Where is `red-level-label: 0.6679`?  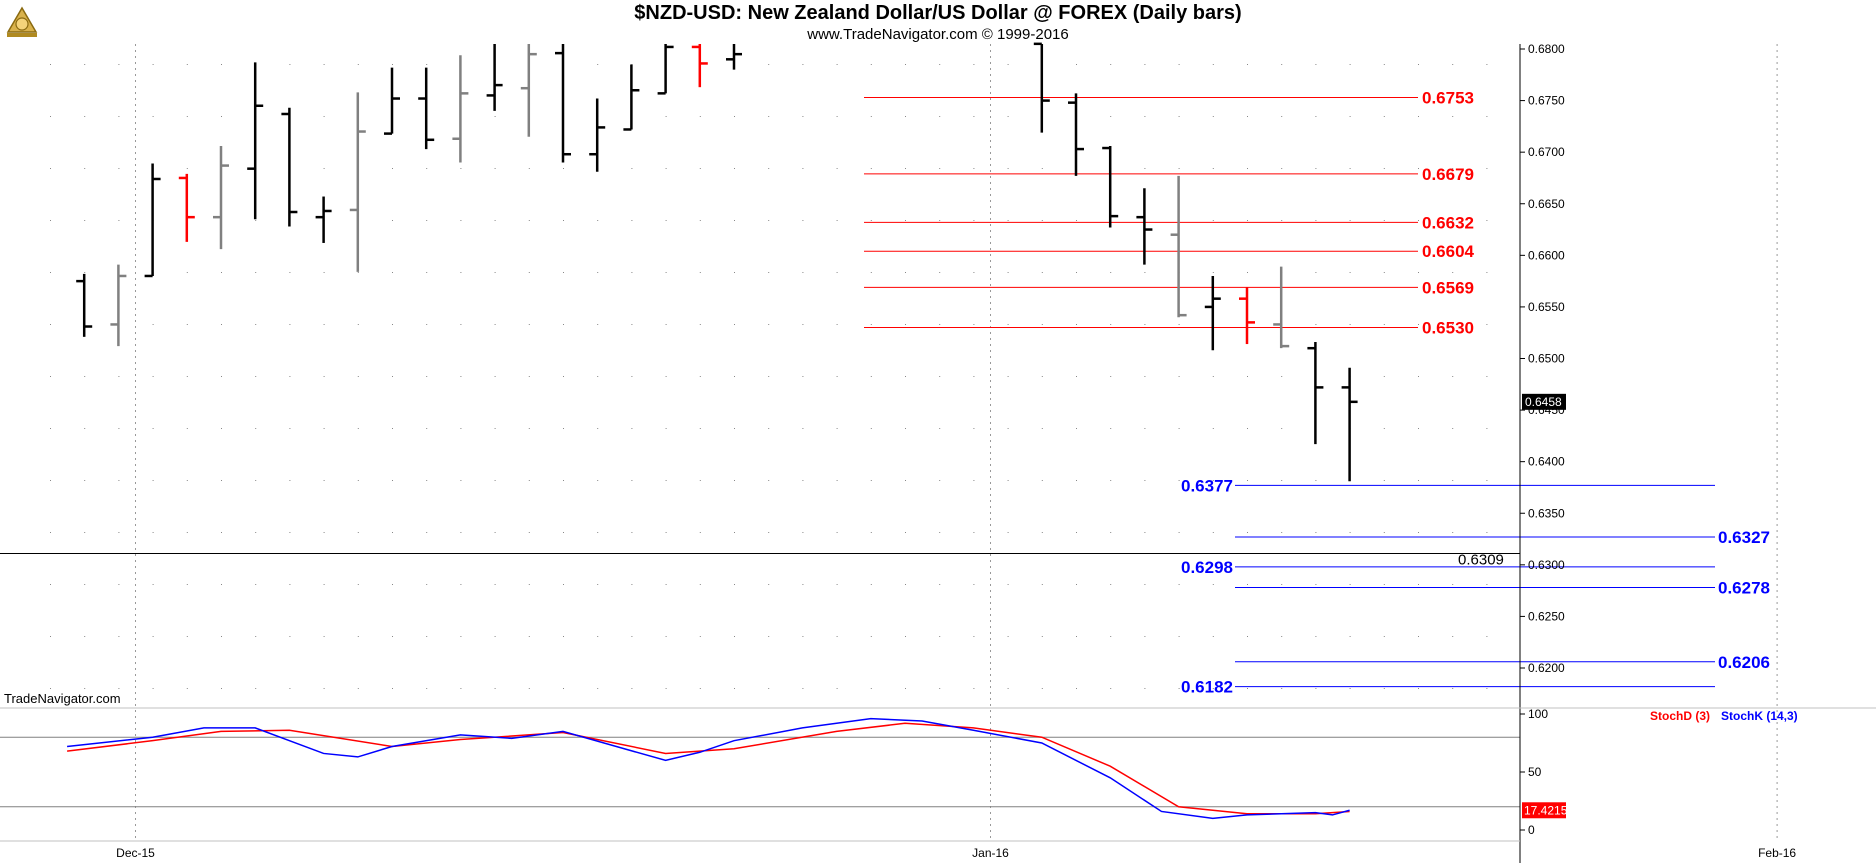 red-level-label: 0.6679 is located at coordinates (1448, 174).